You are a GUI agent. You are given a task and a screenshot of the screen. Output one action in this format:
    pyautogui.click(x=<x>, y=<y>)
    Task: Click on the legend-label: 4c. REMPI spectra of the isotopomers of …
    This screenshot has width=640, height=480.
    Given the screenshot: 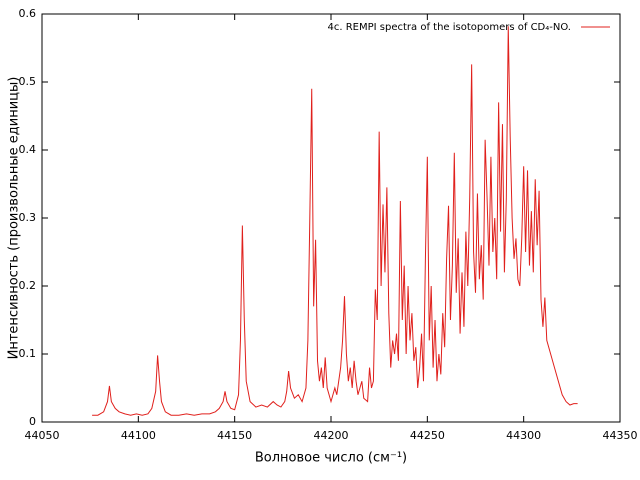 What is the action you would take?
    pyautogui.click(x=449, y=27)
    